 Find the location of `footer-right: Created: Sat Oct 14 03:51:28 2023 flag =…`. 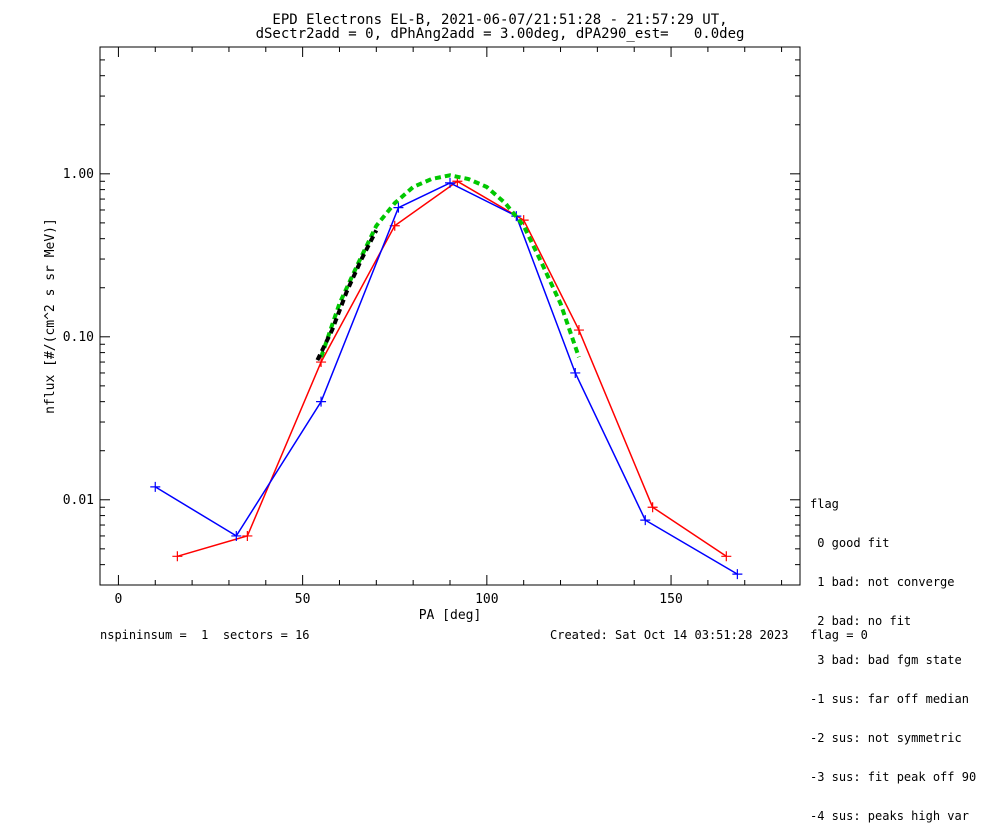

footer-right: Created: Sat Oct 14 03:51:28 2023 flag =… is located at coordinates (709, 635).